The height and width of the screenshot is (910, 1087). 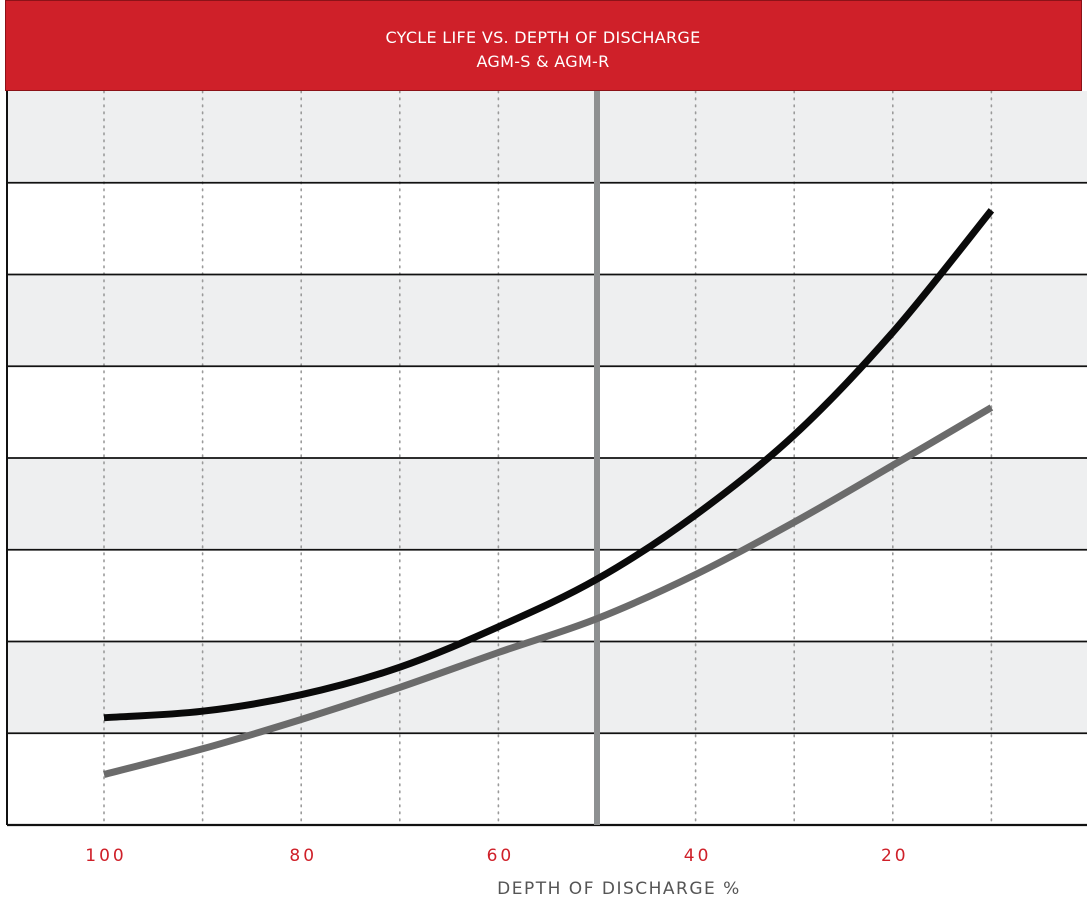 What do you see at coordinates (895, 856) in the screenshot?
I see `x-tick-label: 20` at bounding box center [895, 856].